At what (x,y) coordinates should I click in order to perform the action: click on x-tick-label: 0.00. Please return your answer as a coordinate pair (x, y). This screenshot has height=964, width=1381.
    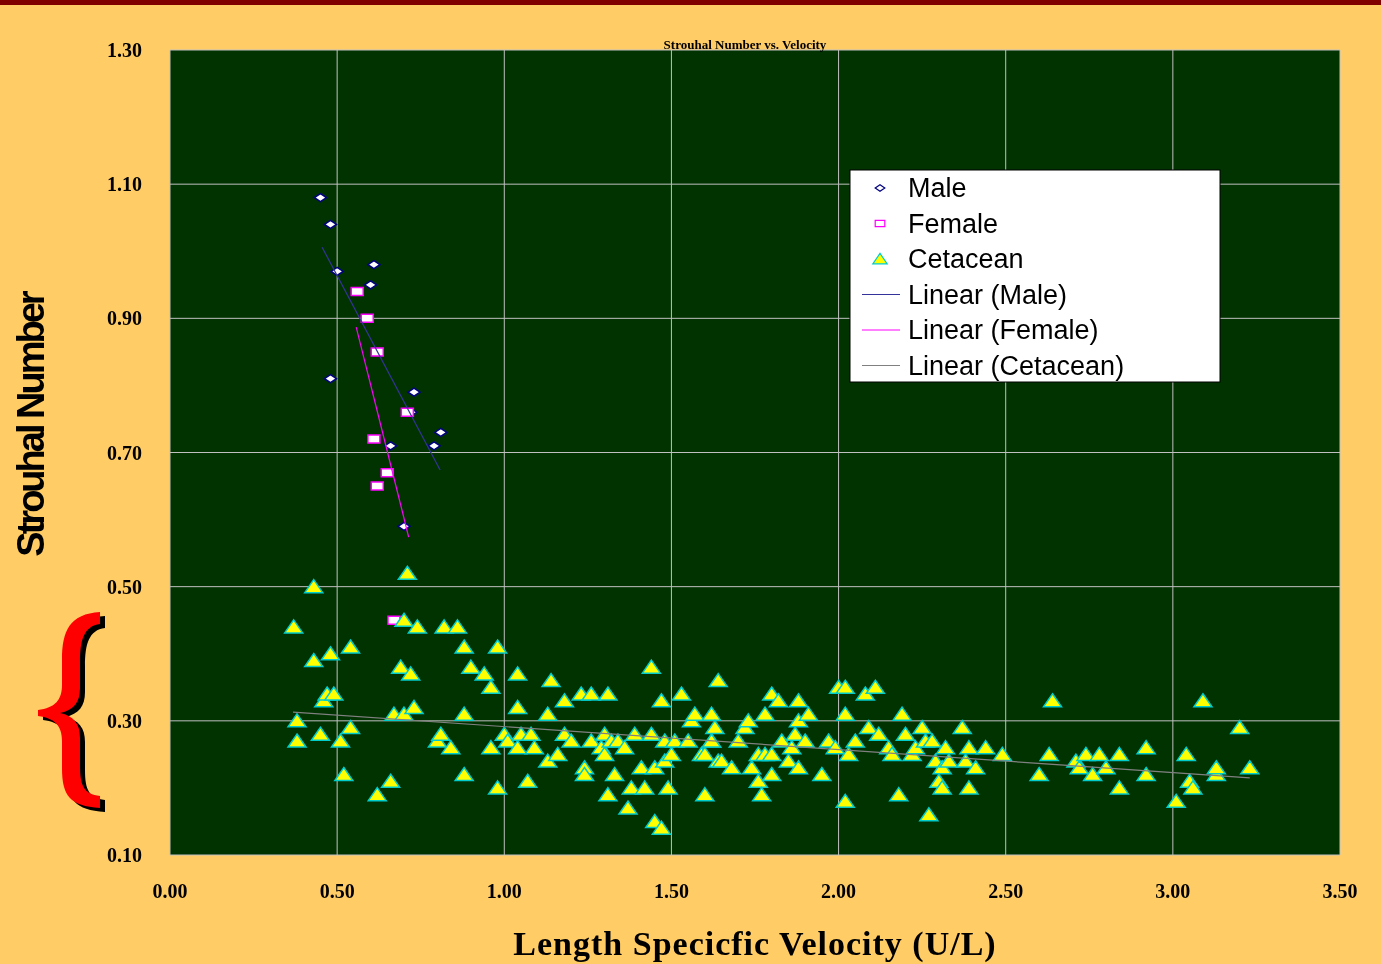
    Looking at the image, I should click on (170, 891).